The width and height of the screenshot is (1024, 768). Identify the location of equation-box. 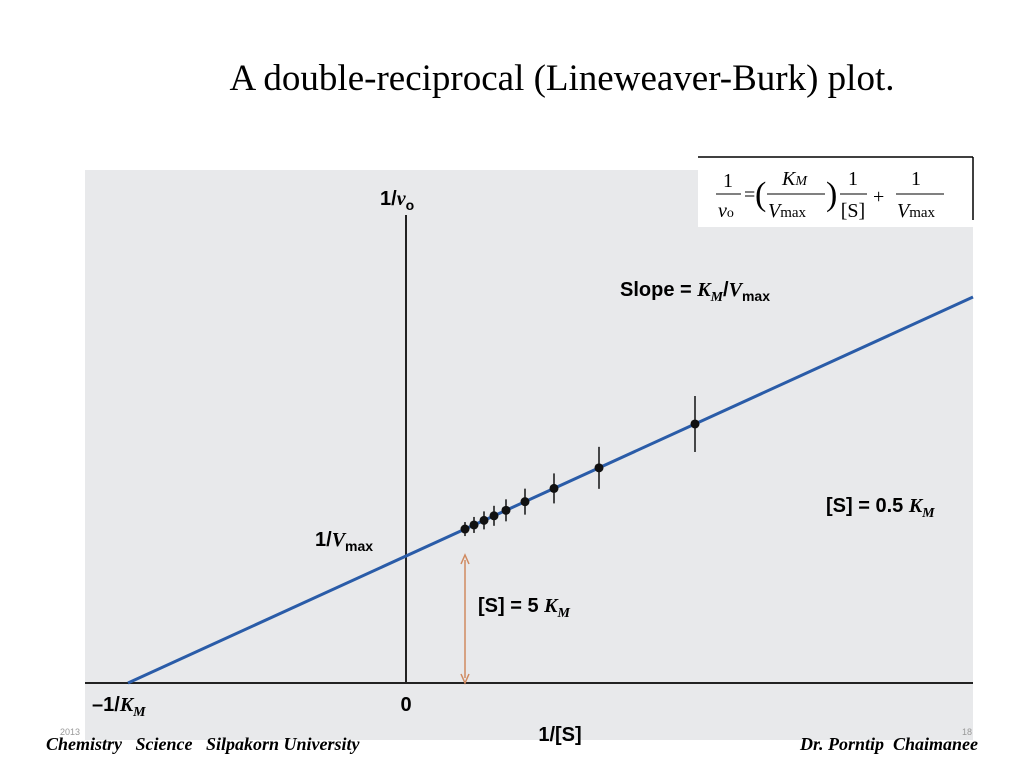
(835, 192).